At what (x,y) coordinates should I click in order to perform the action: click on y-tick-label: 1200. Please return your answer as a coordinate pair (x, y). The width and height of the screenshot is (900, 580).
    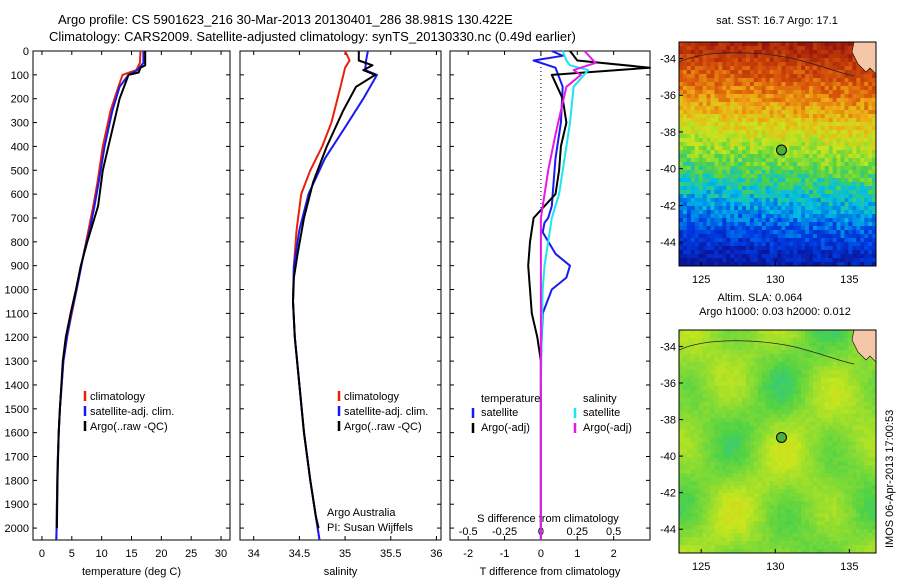
    Looking at the image, I should click on (17, 338).